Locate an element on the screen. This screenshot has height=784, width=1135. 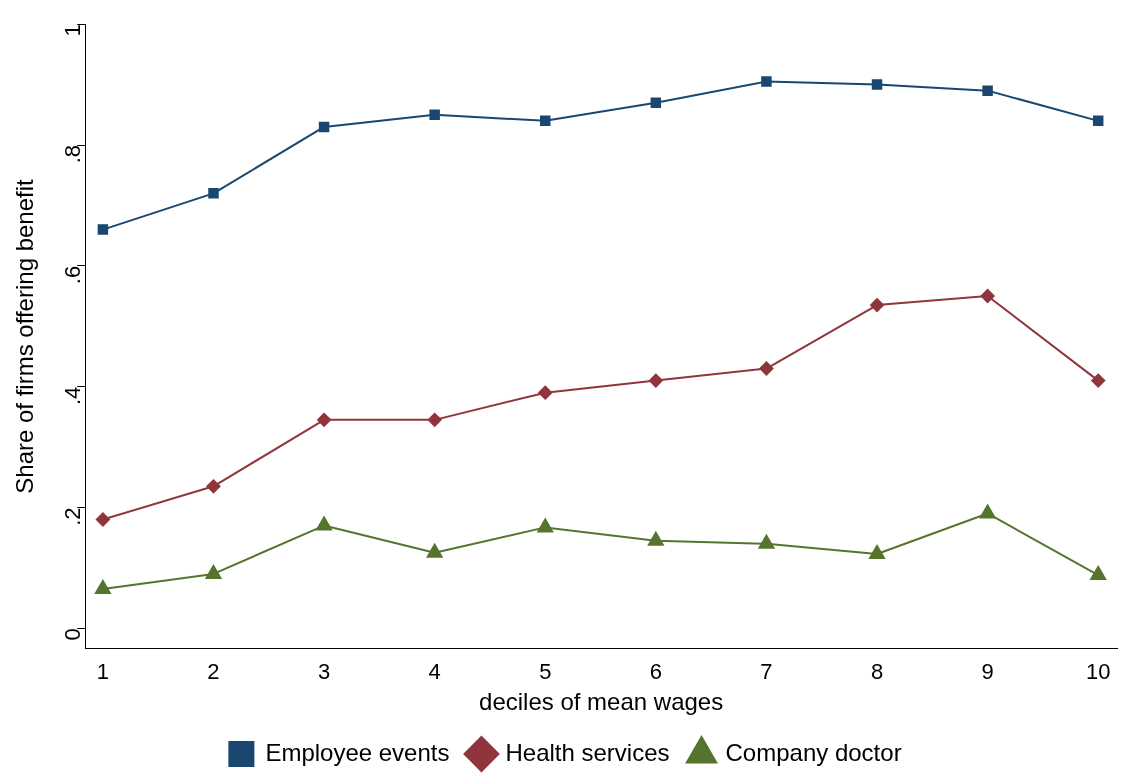
x-tick-label: 6 is located at coordinates (655, 672).